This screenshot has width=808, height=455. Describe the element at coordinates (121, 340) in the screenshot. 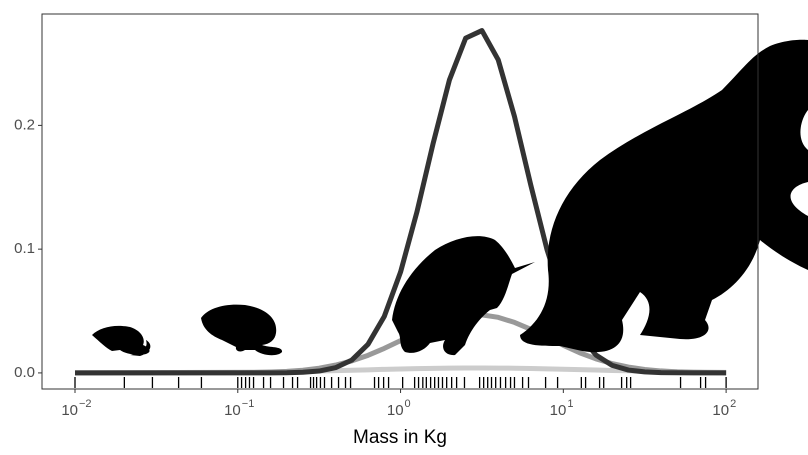

I see `mouse-silhouette` at that location.